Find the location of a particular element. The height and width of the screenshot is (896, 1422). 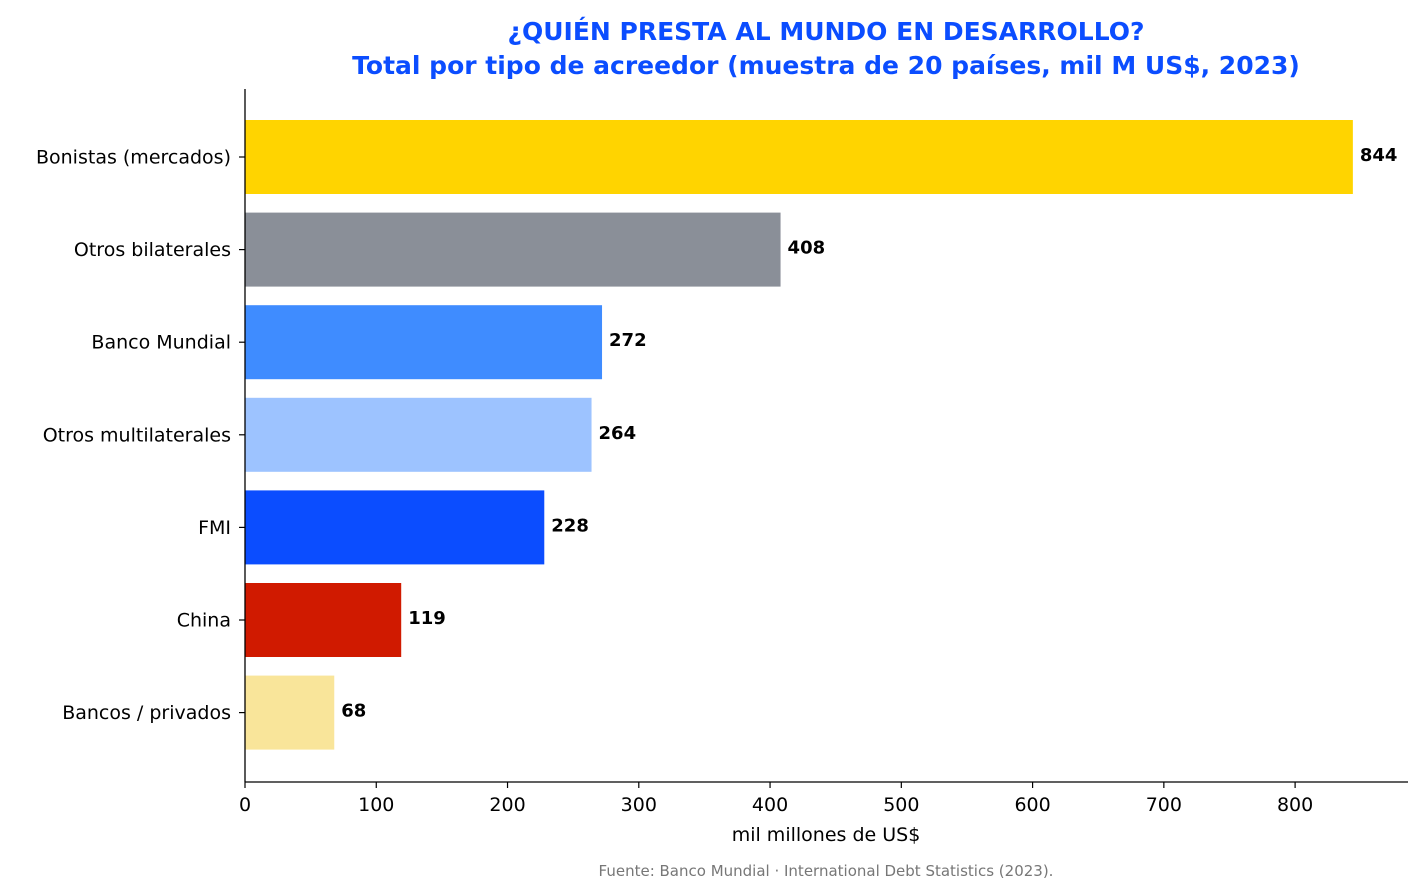

x-tick-label: 800 is located at coordinates (1295, 805).